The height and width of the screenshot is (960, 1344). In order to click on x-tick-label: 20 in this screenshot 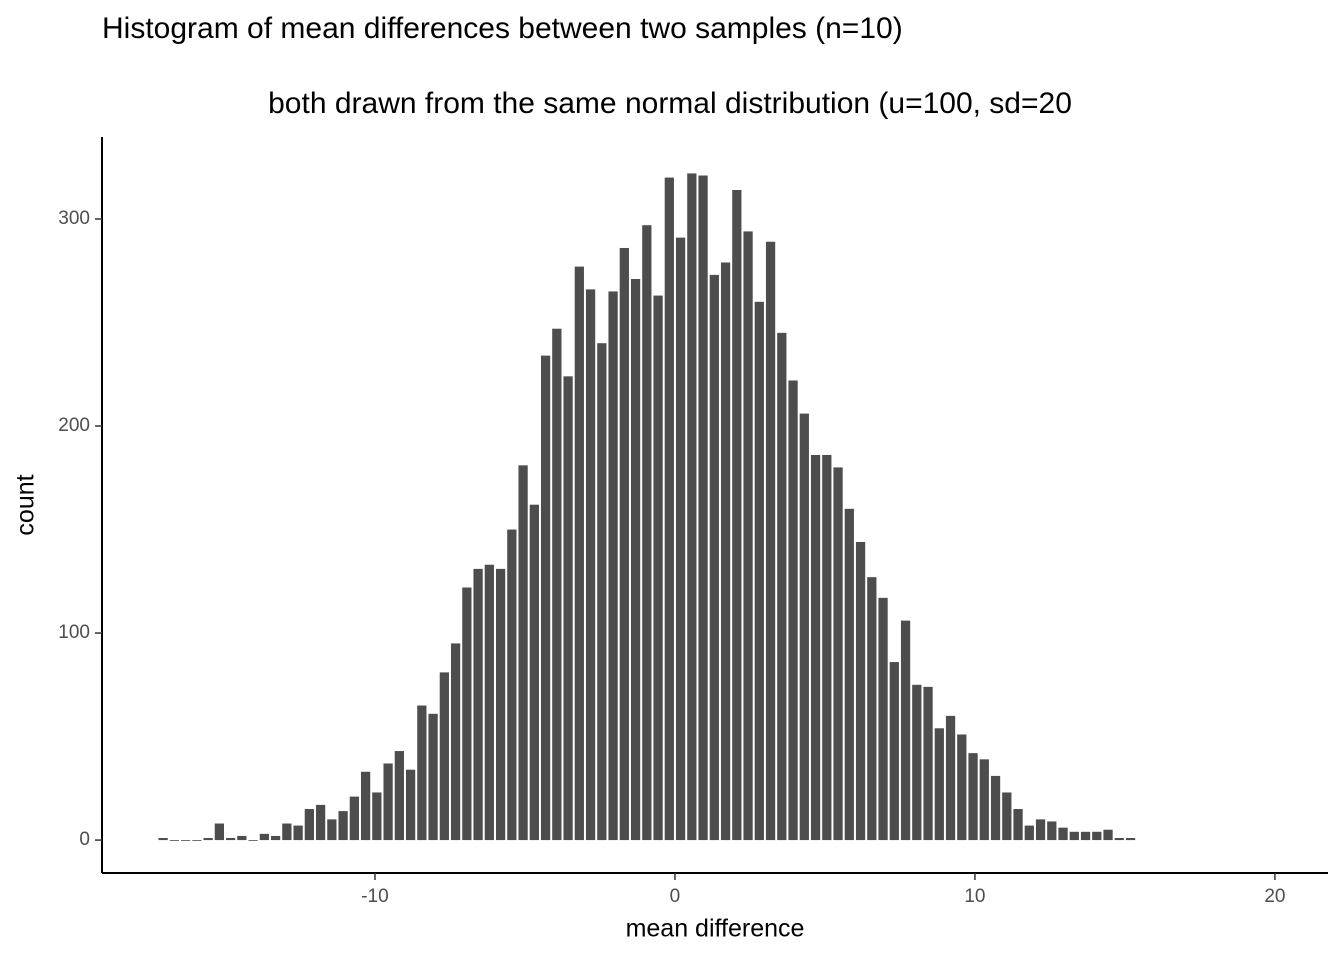, I will do `click(1274, 896)`.